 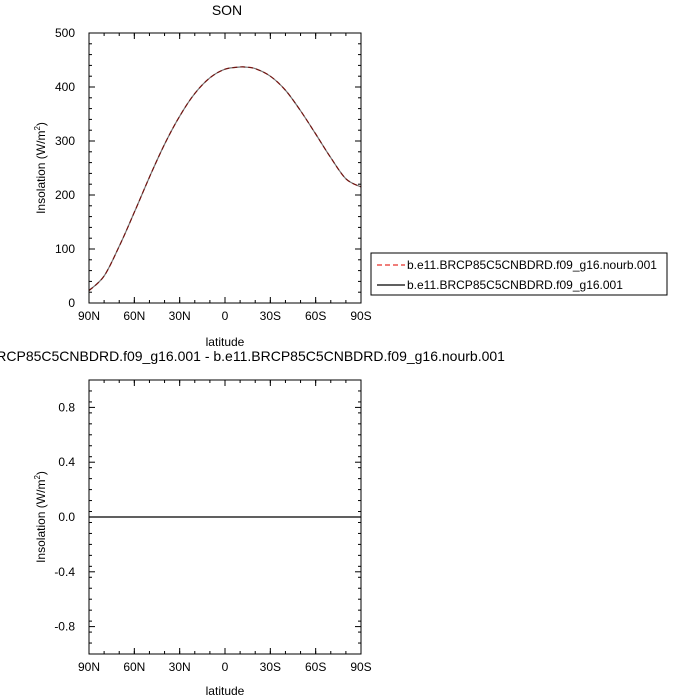 I want to click on y-tick-label: 500, so click(x=65, y=33).